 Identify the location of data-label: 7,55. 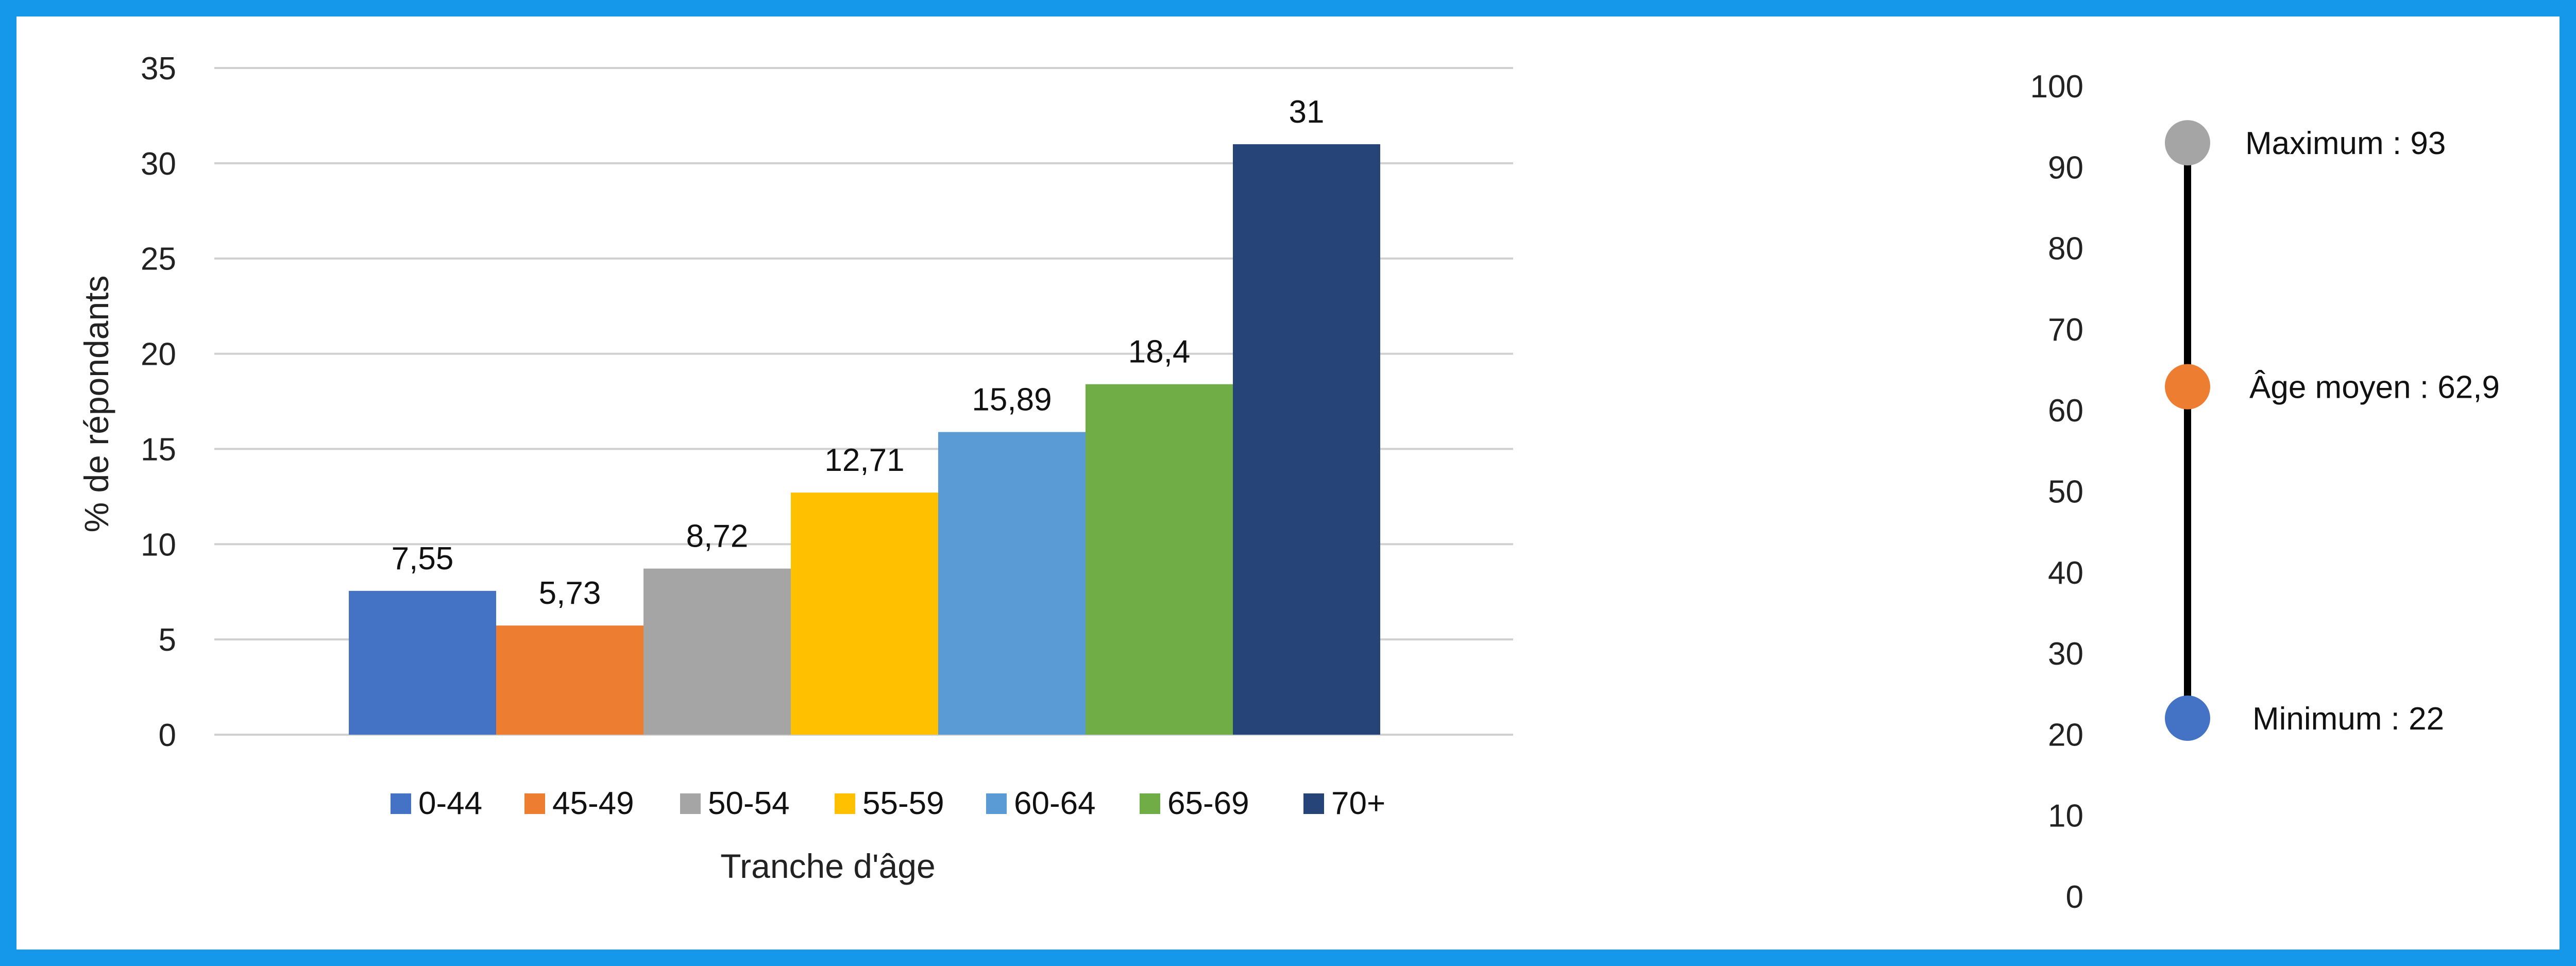
(423, 559).